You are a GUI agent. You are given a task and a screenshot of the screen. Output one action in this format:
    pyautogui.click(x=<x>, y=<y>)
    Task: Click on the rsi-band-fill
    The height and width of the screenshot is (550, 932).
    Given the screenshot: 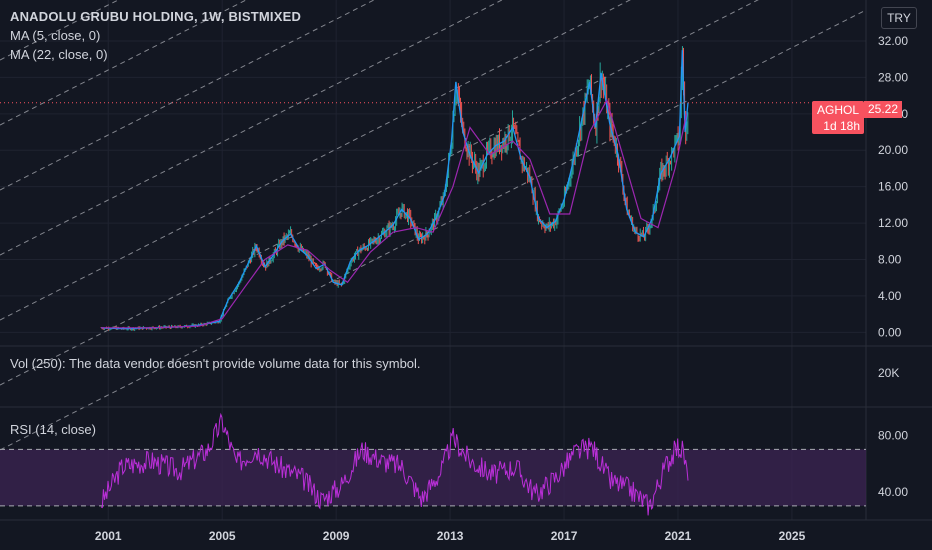 What is the action you would take?
    pyautogui.click(x=433, y=477)
    